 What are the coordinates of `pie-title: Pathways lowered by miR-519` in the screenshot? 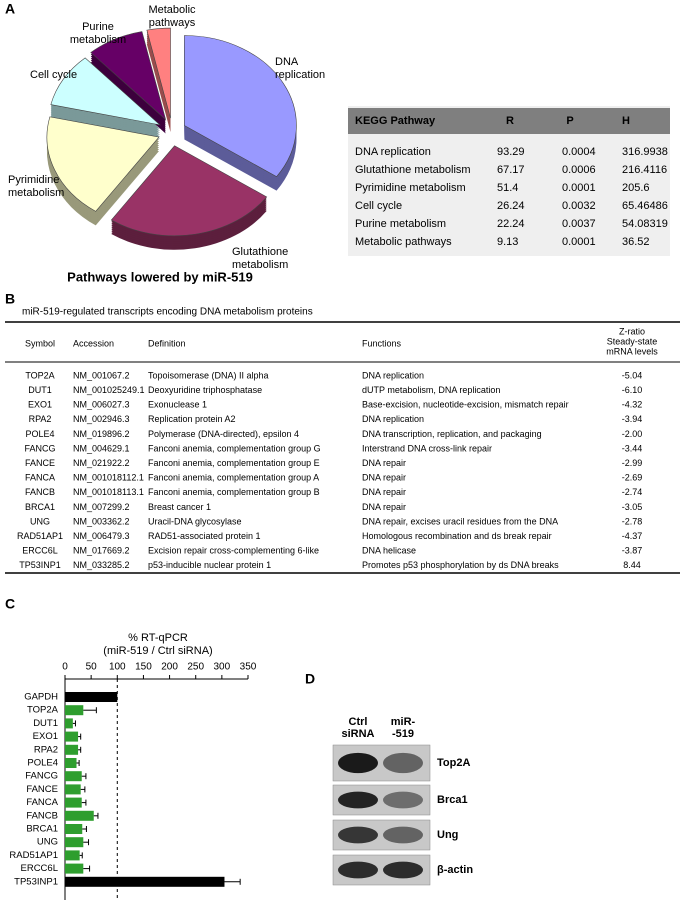 It's located at (160, 276).